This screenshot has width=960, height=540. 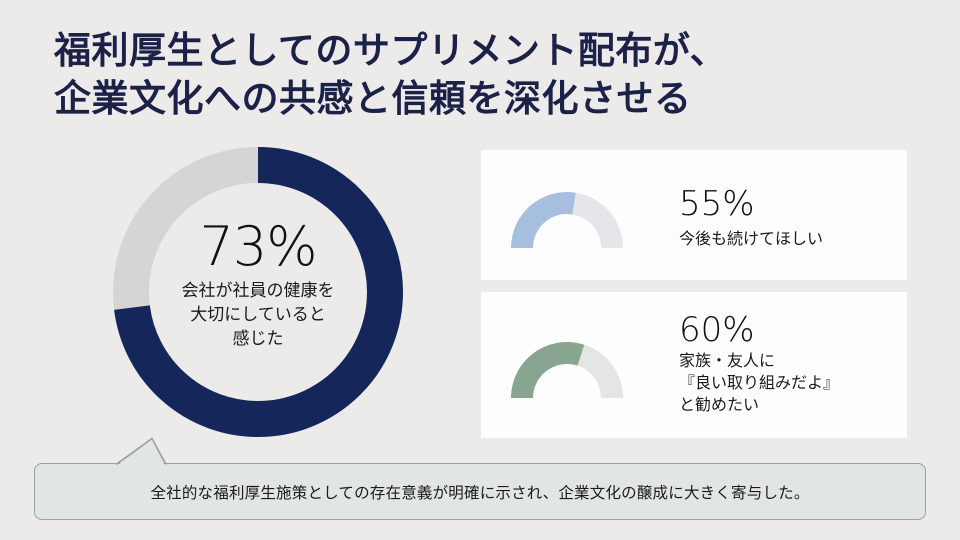 I want to click on stat-label: 家族・友人に 『良い取り組みだよ』 と勧めたい, so click(x=759, y=382).